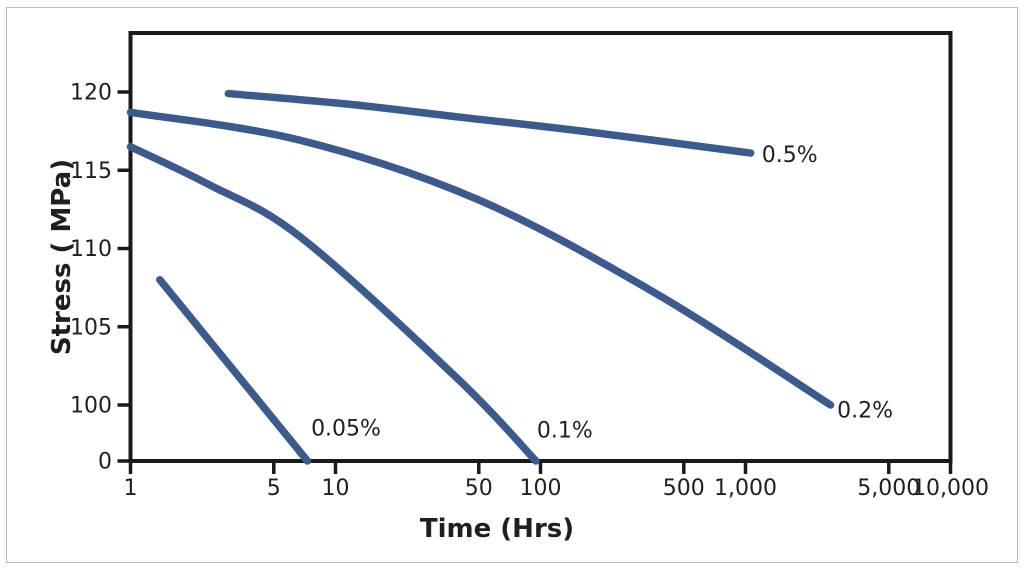 Image resolution: width=1024 pixels, height=570 pixels. What do you see at coordinates (91, 327) in the screenshot?
I see `y-tick-label: 105` at bounding box center [91, 327].